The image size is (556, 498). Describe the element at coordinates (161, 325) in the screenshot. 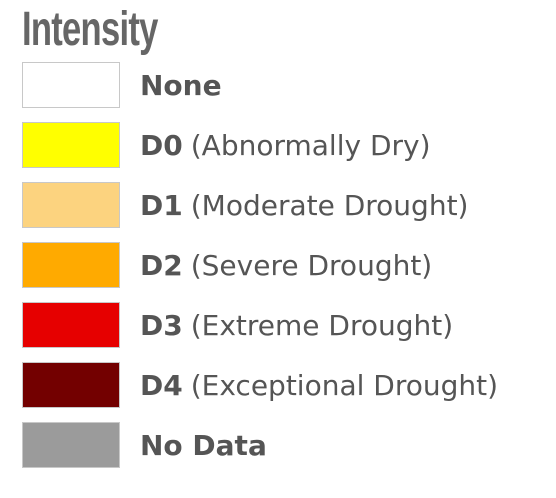

I see `legend-code: D3` at that location.